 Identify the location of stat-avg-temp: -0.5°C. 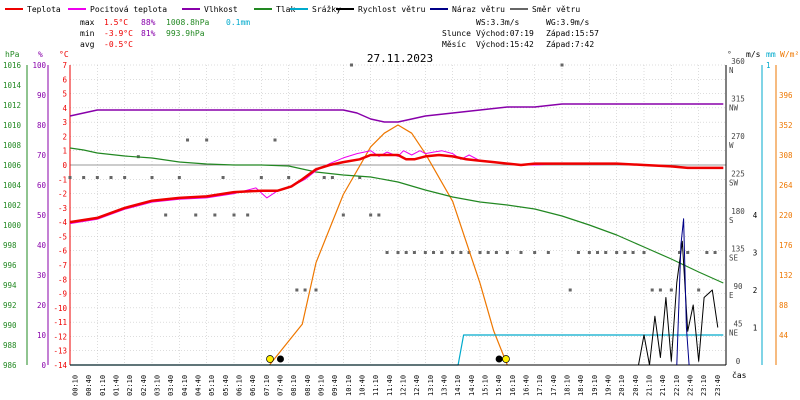
(118, 44).